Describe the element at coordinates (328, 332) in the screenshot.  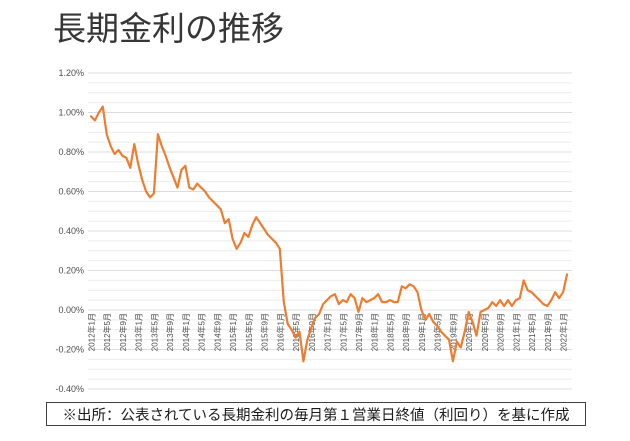
I see `x-axis-label: 2017年1月` at that location.